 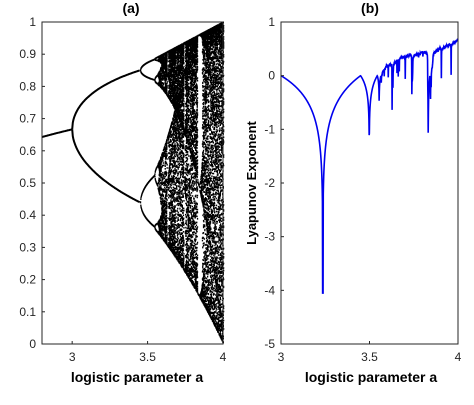 What do you see at coordinates (27, 86) in the screenshot?
I see `panel-a-y-tick-label: 0.8` at bounding box center [27, 86].